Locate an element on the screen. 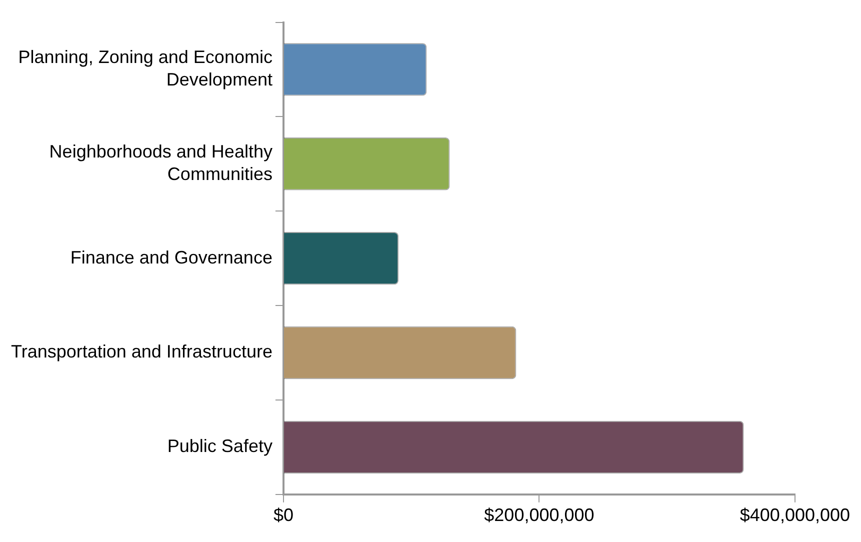  y-tick-label: Transportation and Infrastructure is located at coordinates (141, 352).